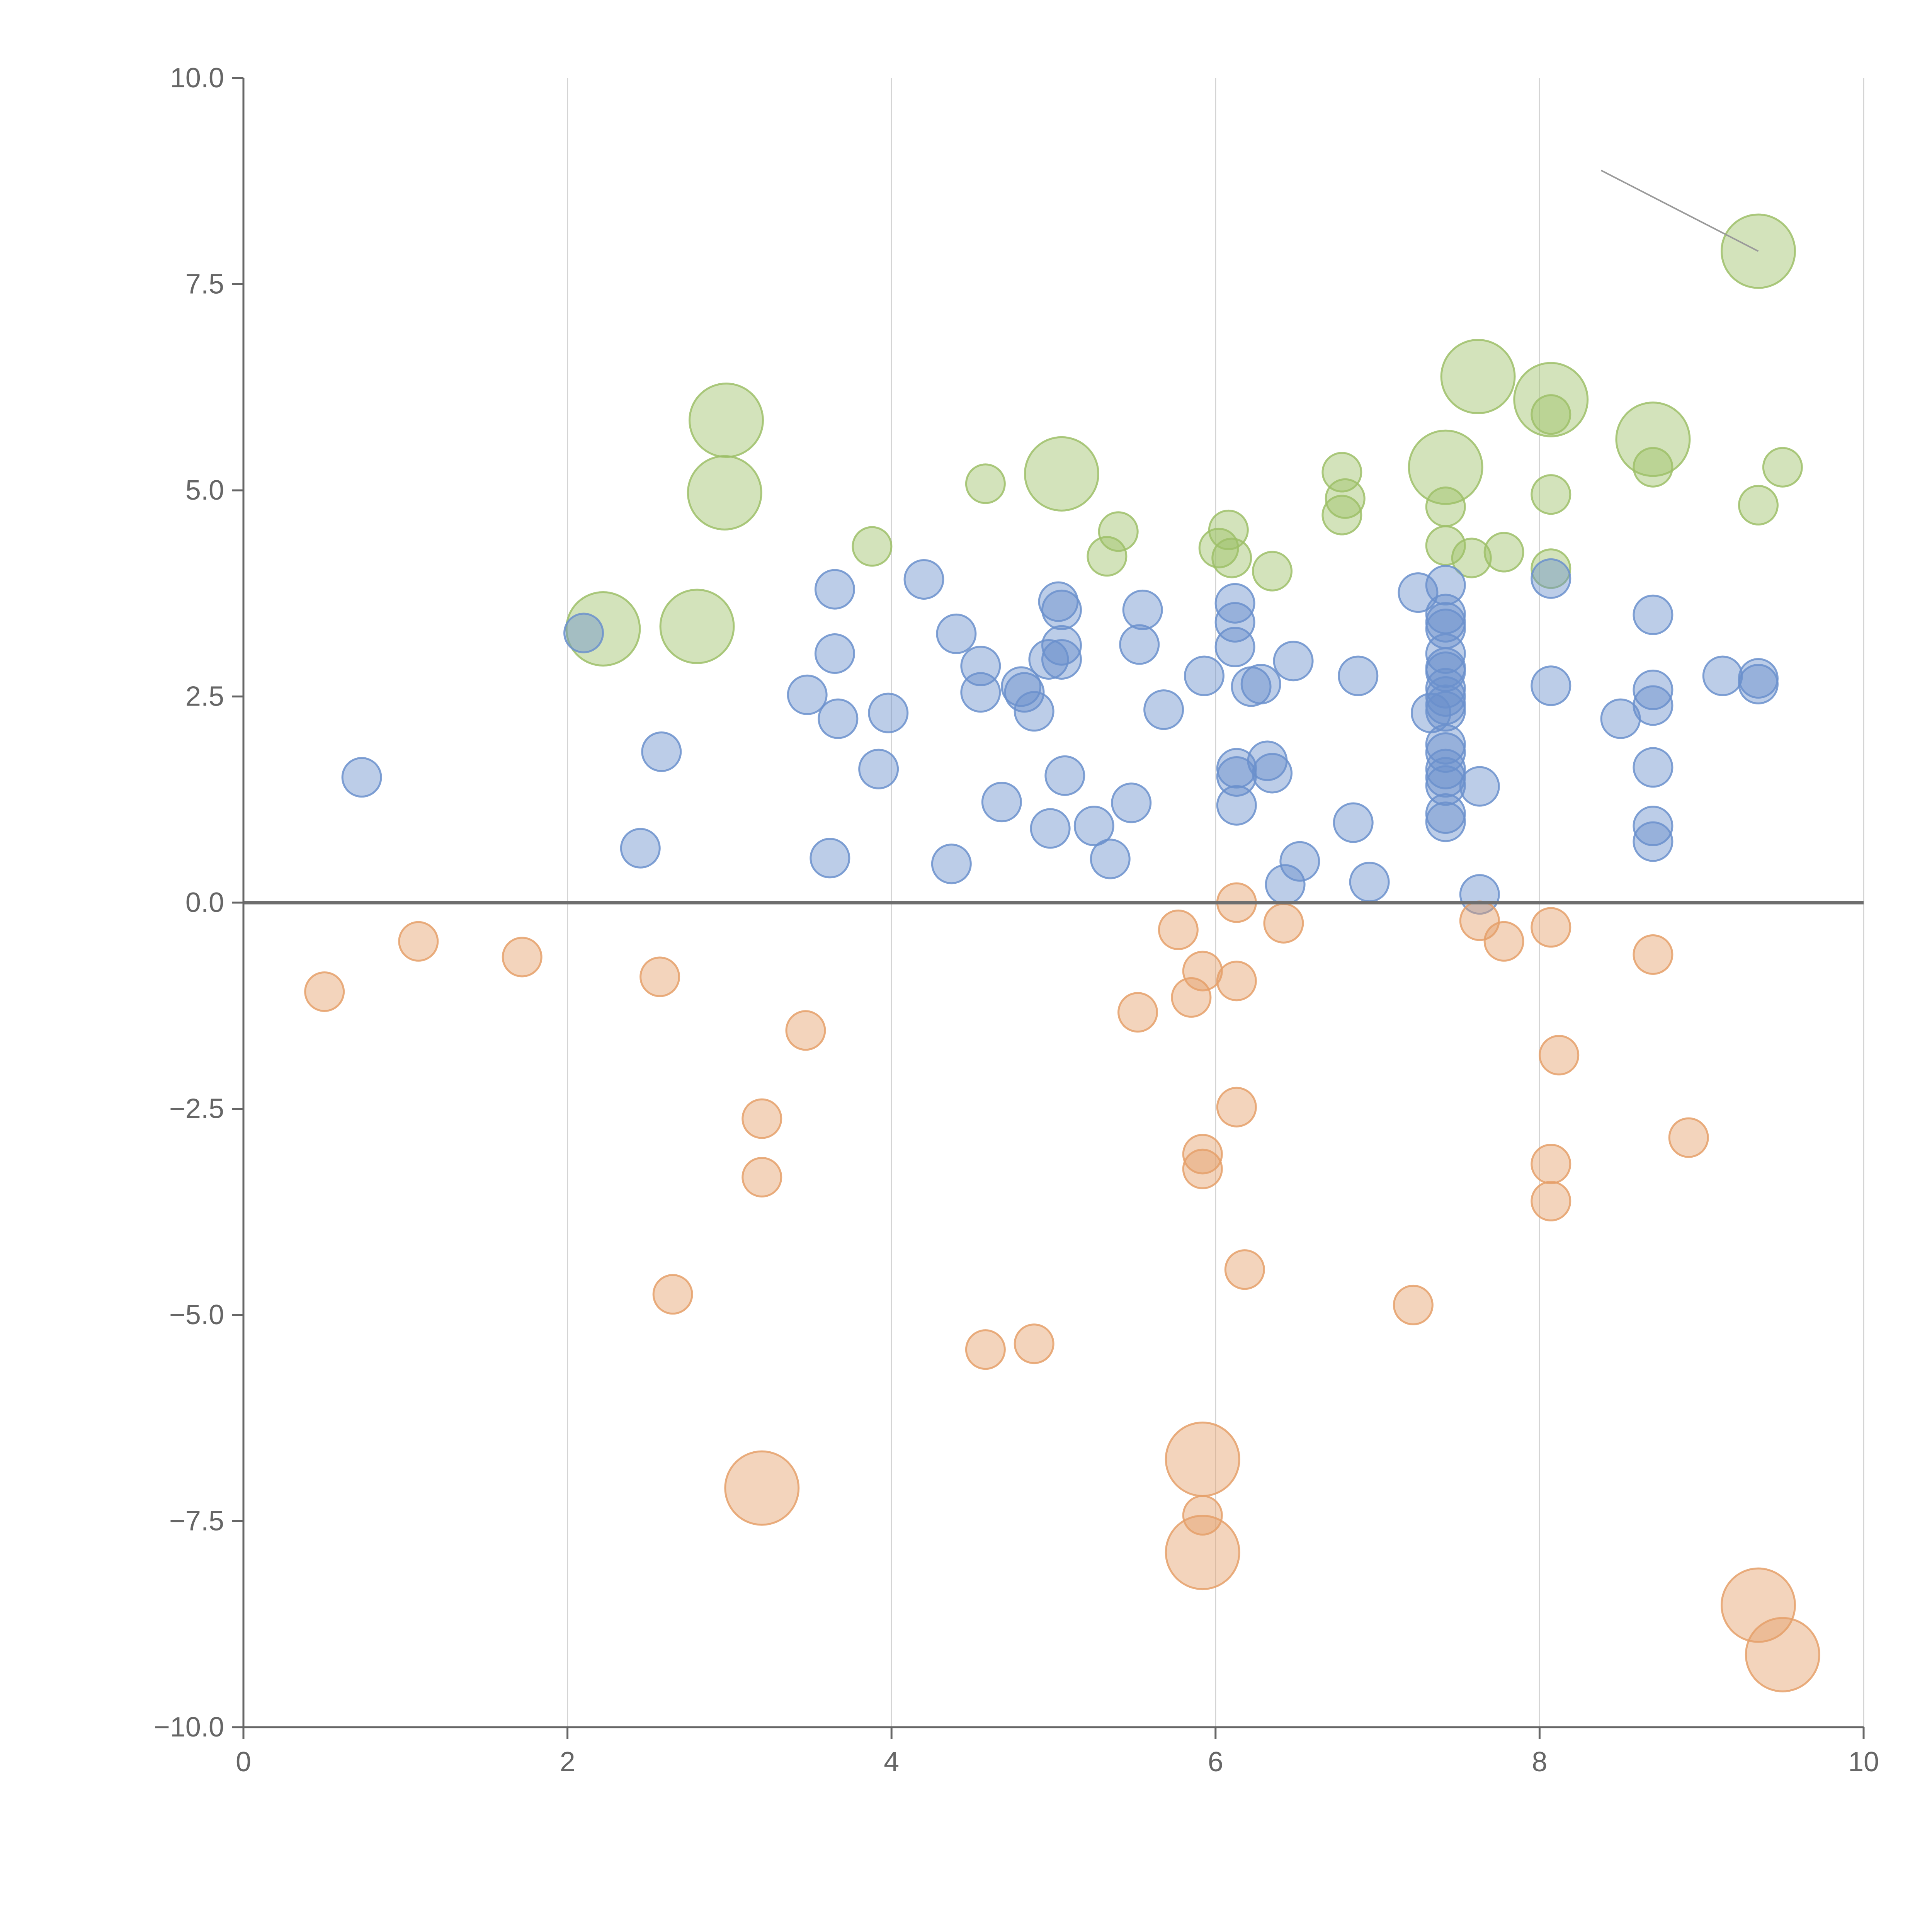 The height and width of the screenshot is (1932, 1932). Describe the element at coordinates (244, 1762) in the screenshot. I see `x-tick-label: 0` at that location.